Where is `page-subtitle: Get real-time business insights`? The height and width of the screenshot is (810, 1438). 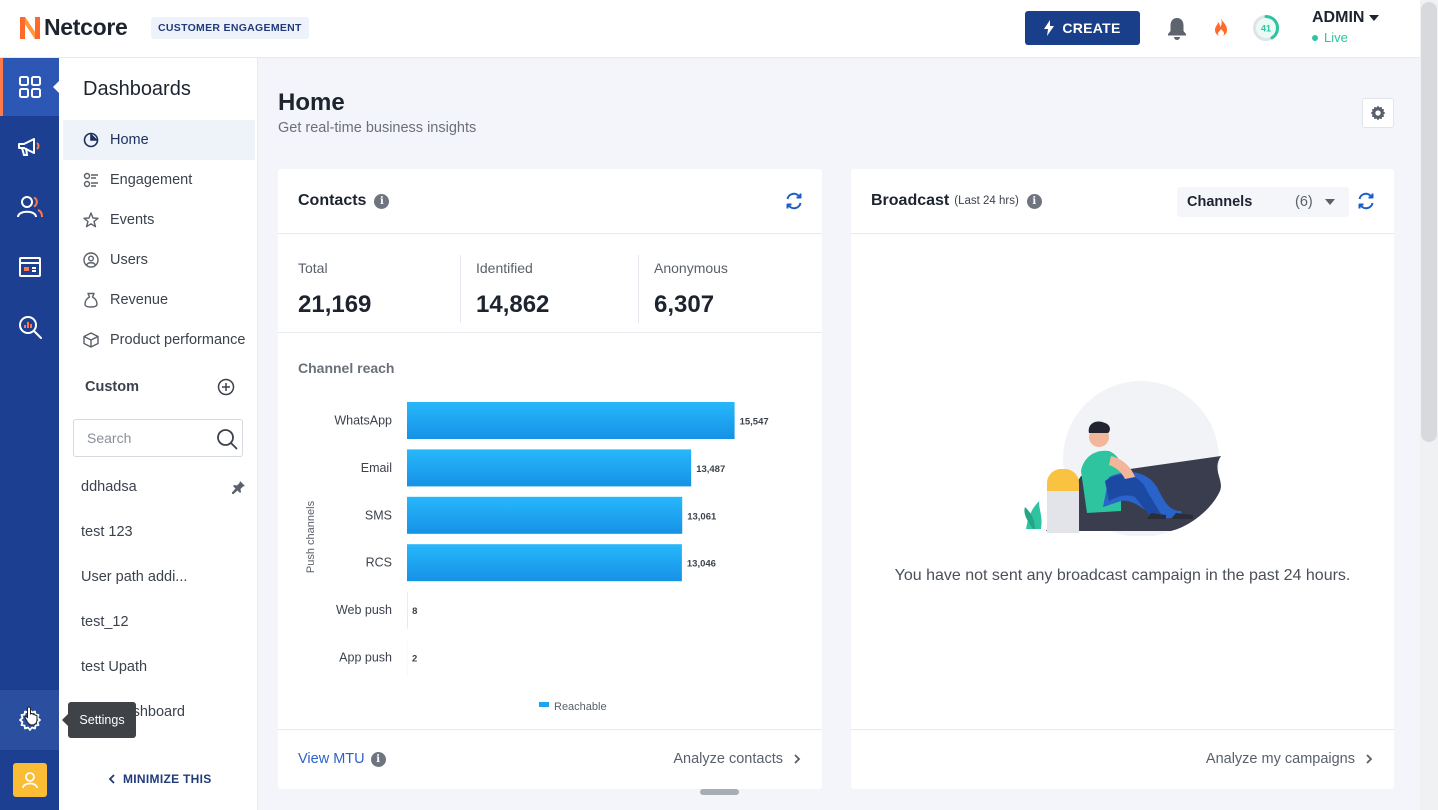
page-subtitle: Get real-time business insights is located at coordinates (377, 128).